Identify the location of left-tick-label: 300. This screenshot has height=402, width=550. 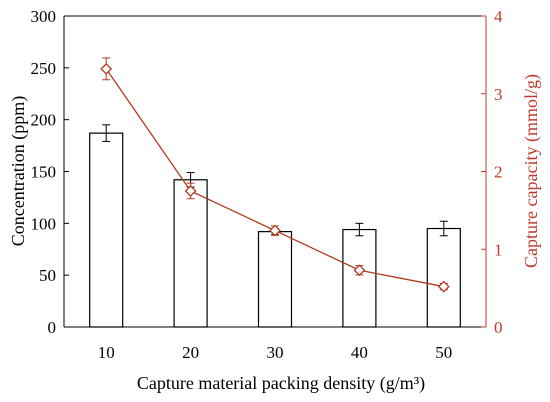
(44, 16).